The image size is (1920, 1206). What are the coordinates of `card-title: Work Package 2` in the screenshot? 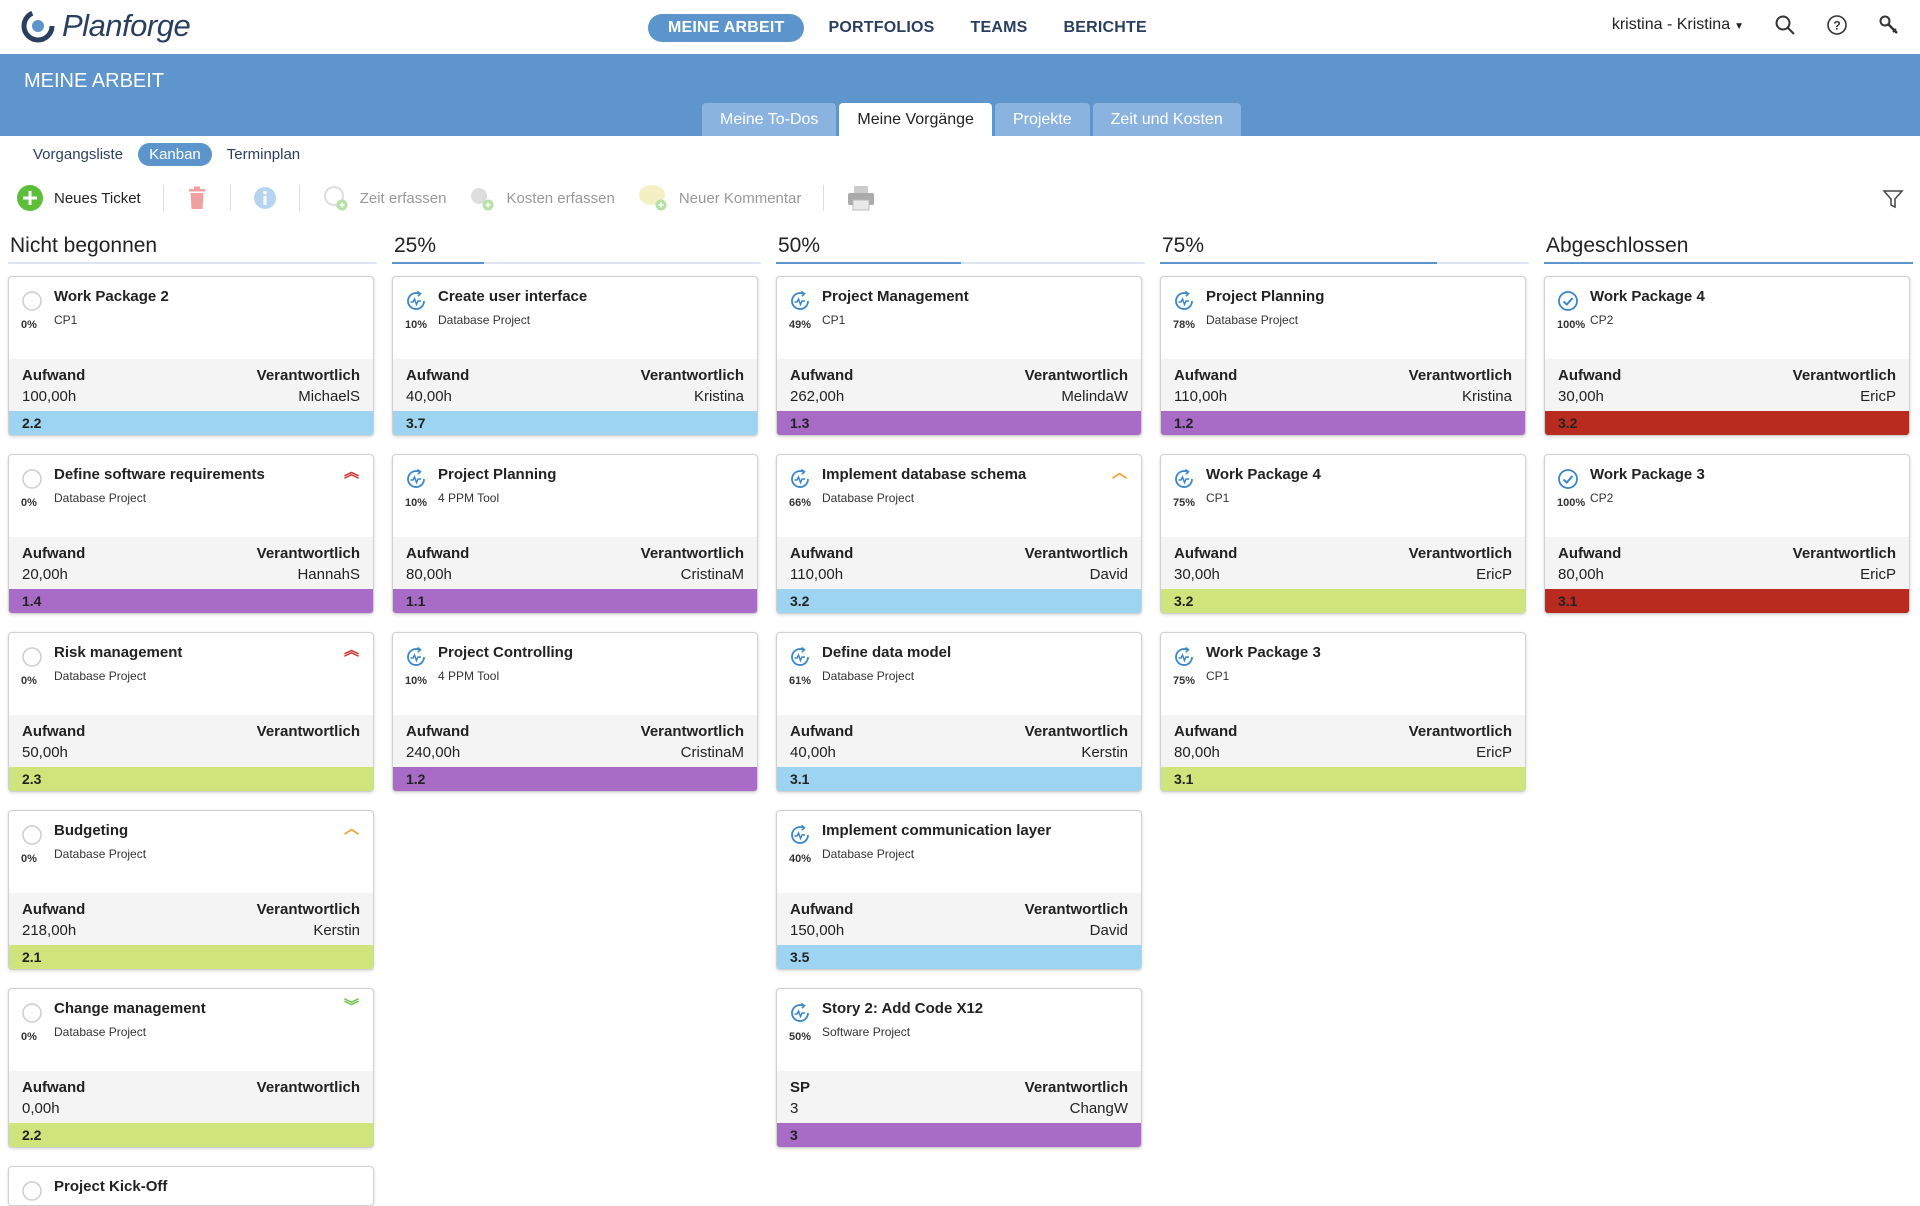 It's located at (111, 296).